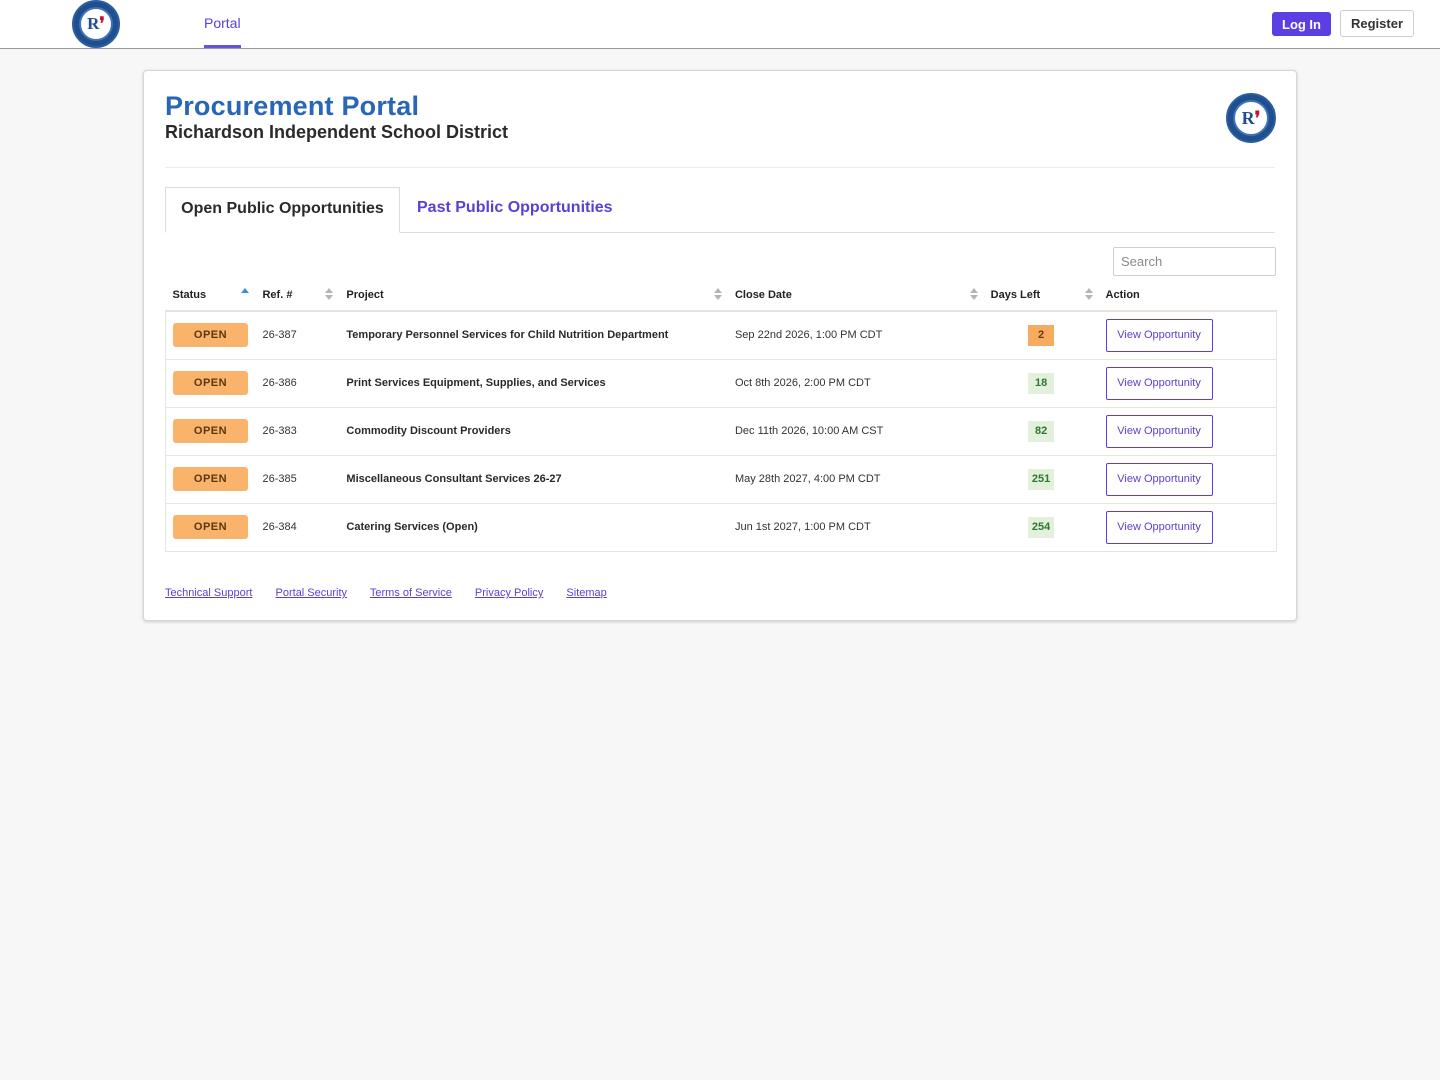 The image size is (1440, 1080). I want to click on divider, so click(720, 167).